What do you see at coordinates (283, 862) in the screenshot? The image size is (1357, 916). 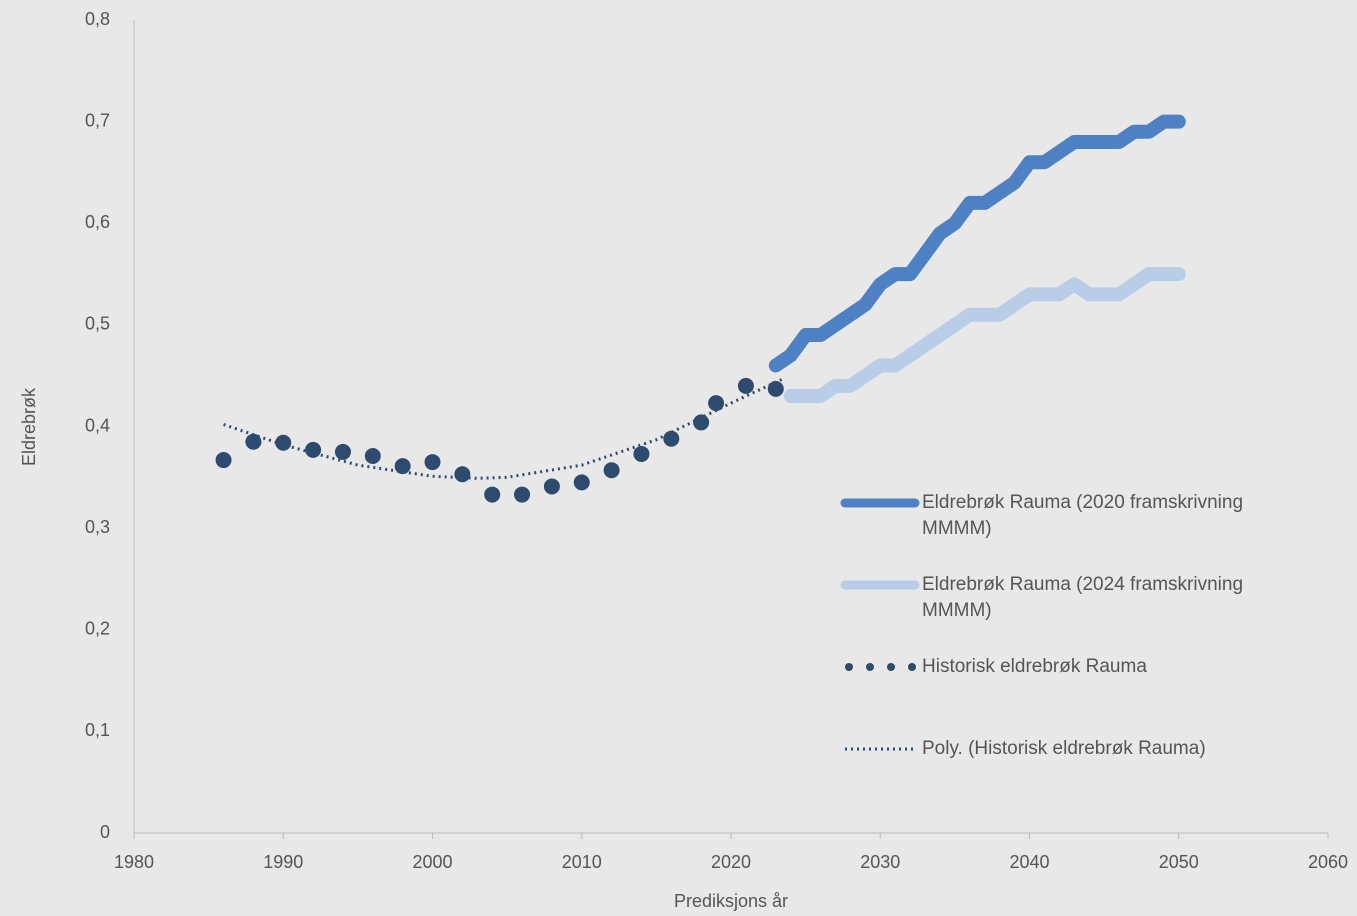 I see `x-tick-label: 1990` at bounding box center [283, 862].